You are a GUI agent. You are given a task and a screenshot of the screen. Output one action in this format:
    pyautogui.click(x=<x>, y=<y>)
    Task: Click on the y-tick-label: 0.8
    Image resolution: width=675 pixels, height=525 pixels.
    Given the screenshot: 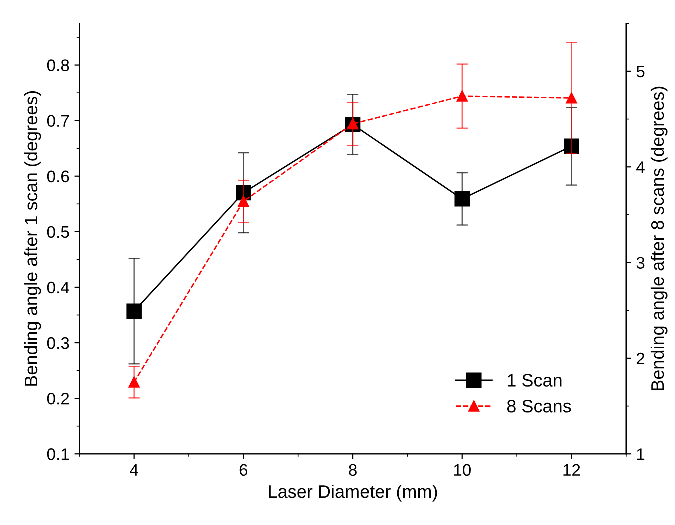 What is the action you would take?
    pyautogui.click(x=58, y=66)
    